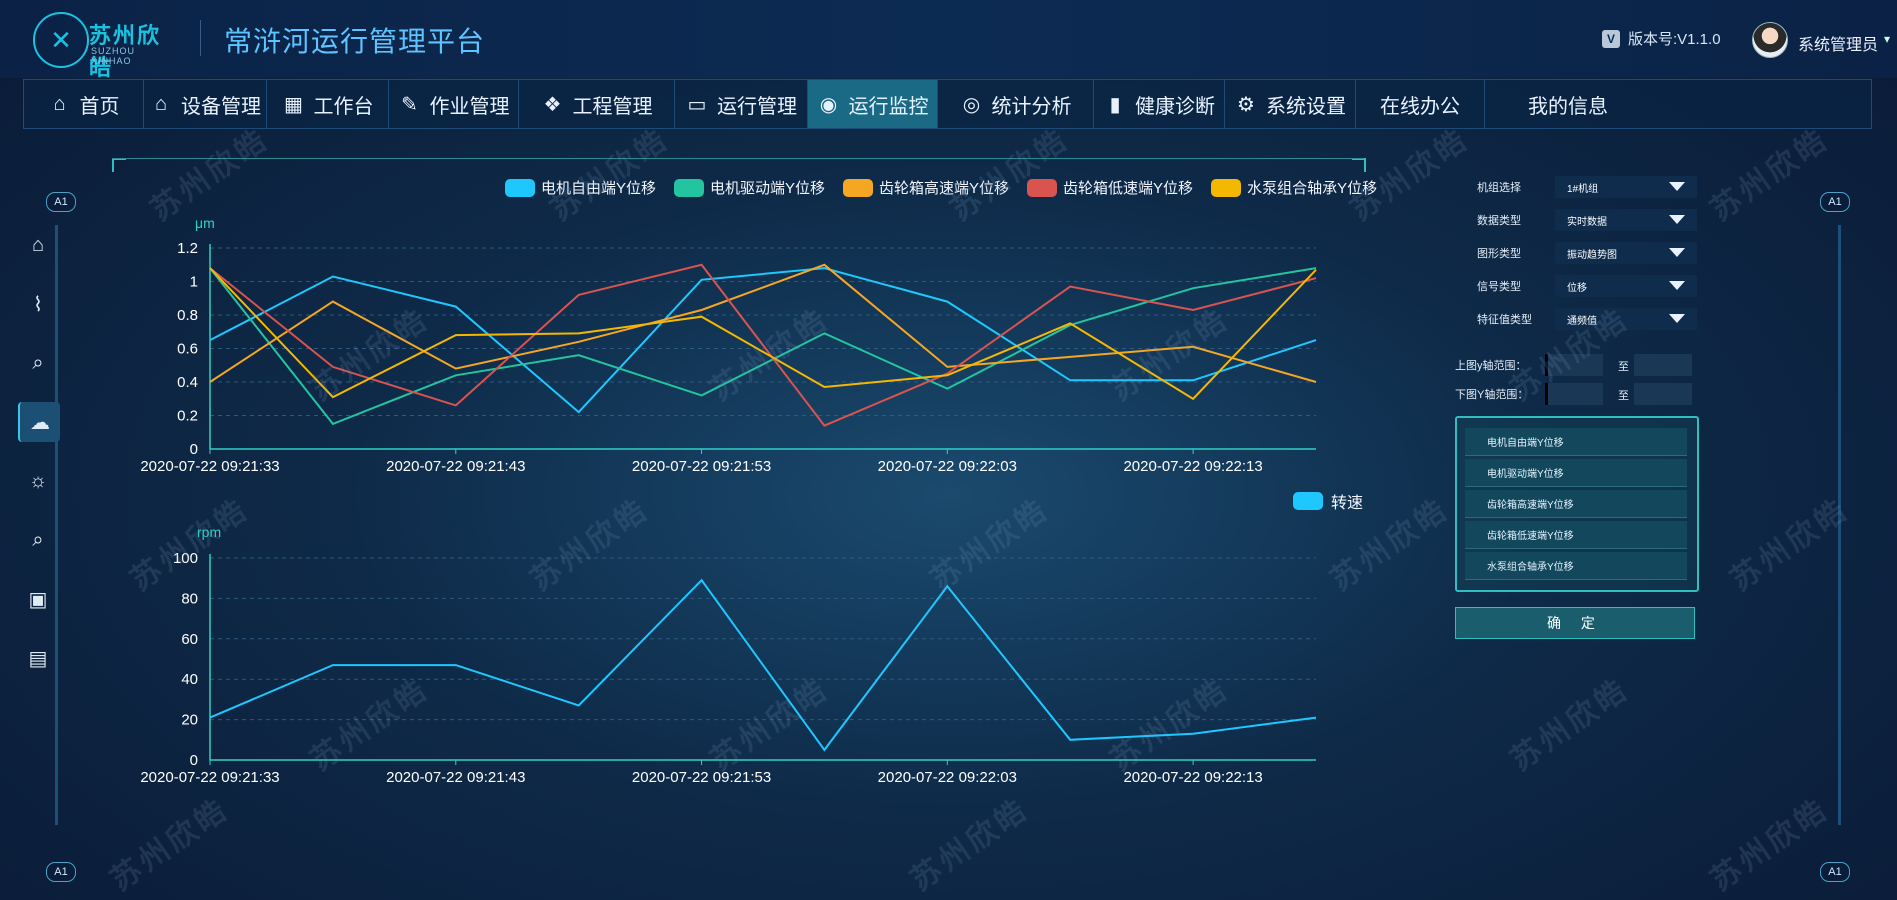  Describe the element at coordinates (697, 104) in the screenshot. I see `monitor-icon: ▭` at that location.